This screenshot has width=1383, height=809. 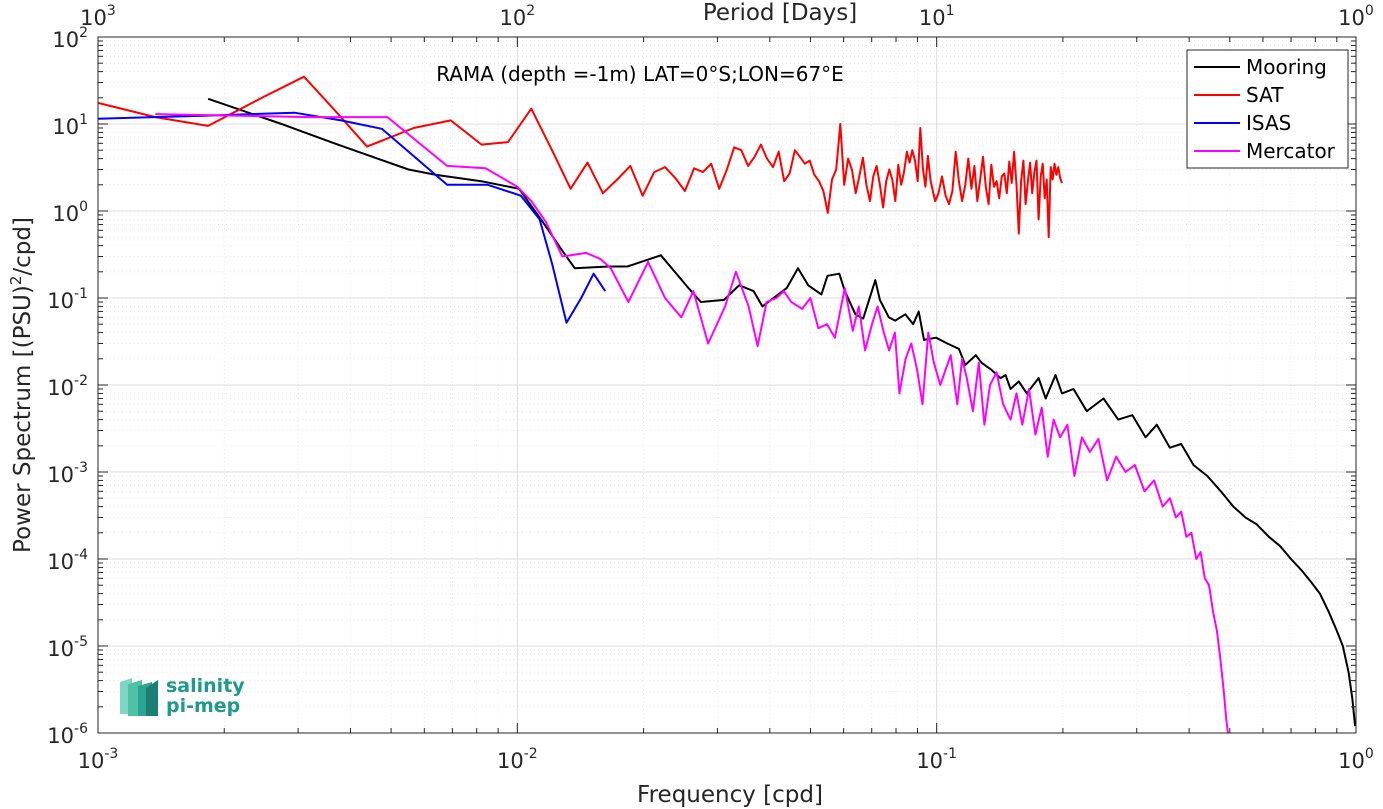 What do you see at coordinates (70, 125) in the screenshot?
I see `y-tick-label: 10¹` at bounding box center [70, 125].